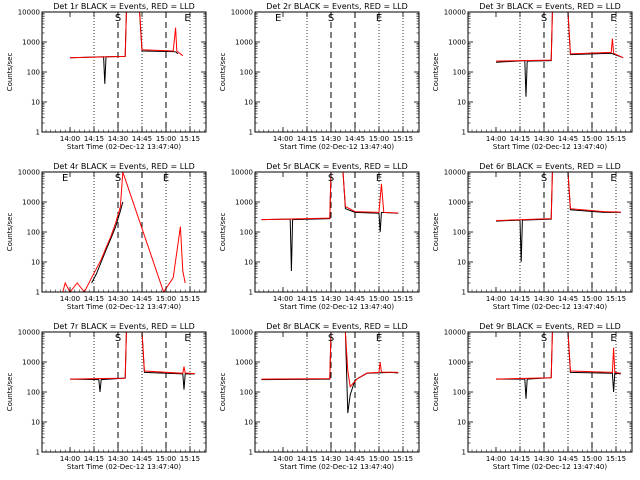 The image size is (640, 480). I want to click on panel-title: Det 4r BLACK = Events, RED = LLD, so click(124, 166).